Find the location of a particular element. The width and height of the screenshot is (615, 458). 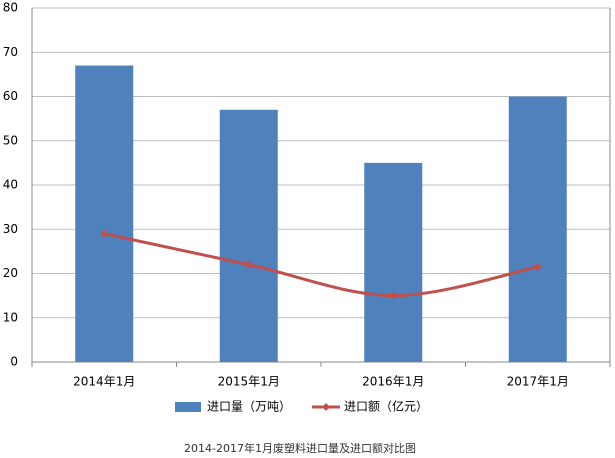

y-tick-label: 20 is located at coordinates (10, 273).